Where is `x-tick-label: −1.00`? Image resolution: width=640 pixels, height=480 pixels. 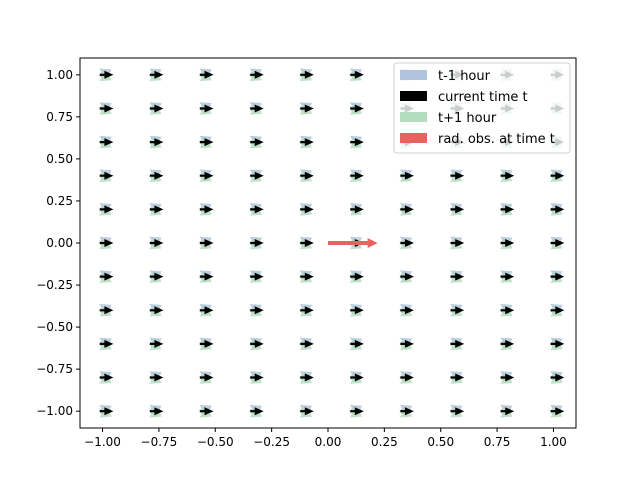
x-tick-label: −1.00 is located at coordinates (102, 442).